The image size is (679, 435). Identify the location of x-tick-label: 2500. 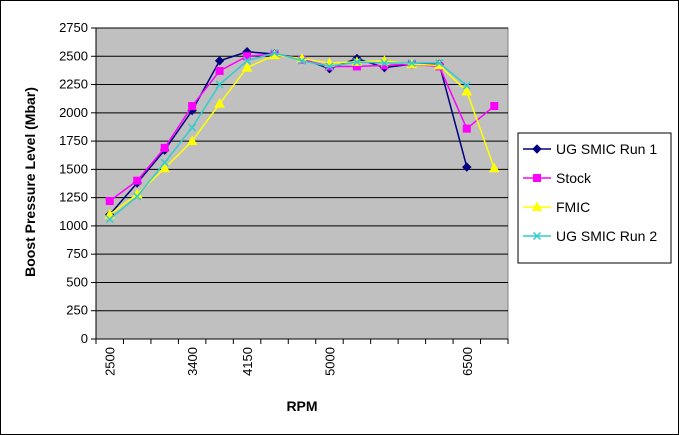
(110, 361).